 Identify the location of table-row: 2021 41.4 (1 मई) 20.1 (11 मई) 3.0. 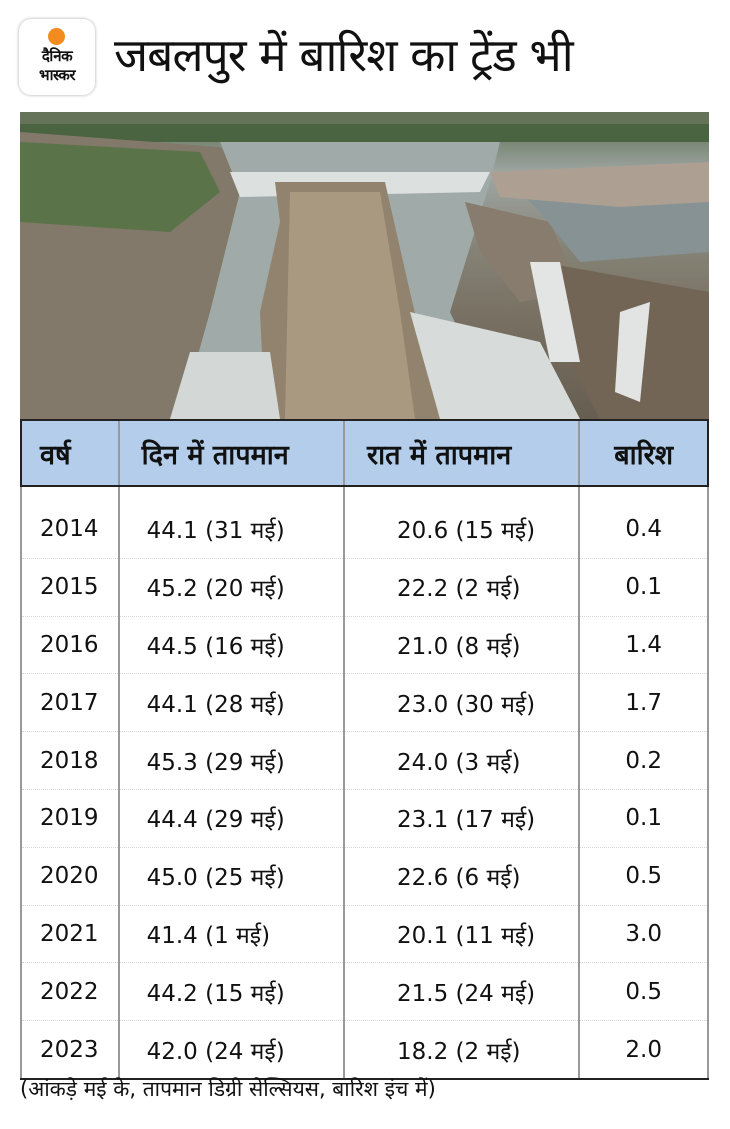
(364, 934).